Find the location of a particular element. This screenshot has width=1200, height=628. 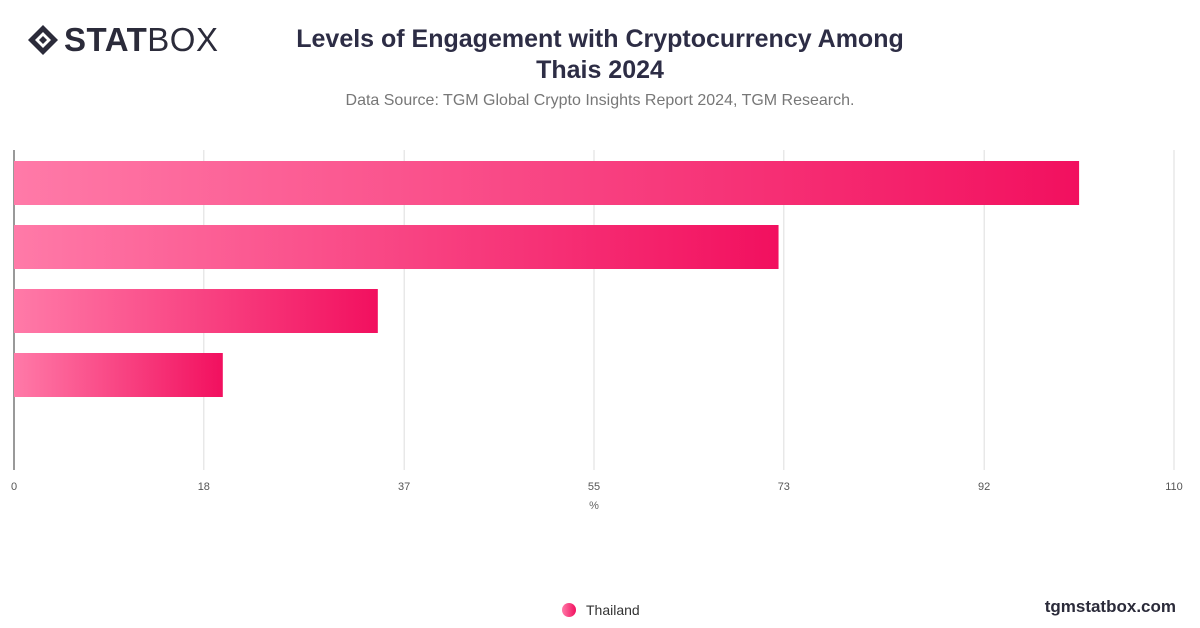

legend-label: Thailand is located at coordinates (613, 610).